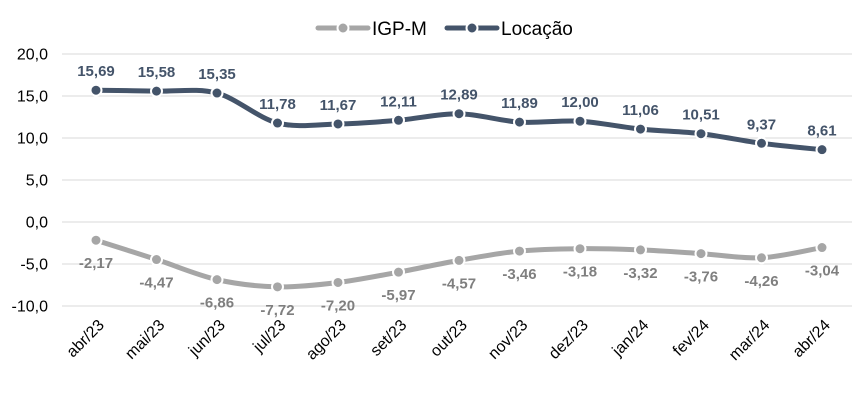 The width and height of the screenshot is (865, 404). What do you see at coordinates (157, 72) in the screenshot?
I see `data-label-loca-o: 15,58` at bounding box center [157, 72].